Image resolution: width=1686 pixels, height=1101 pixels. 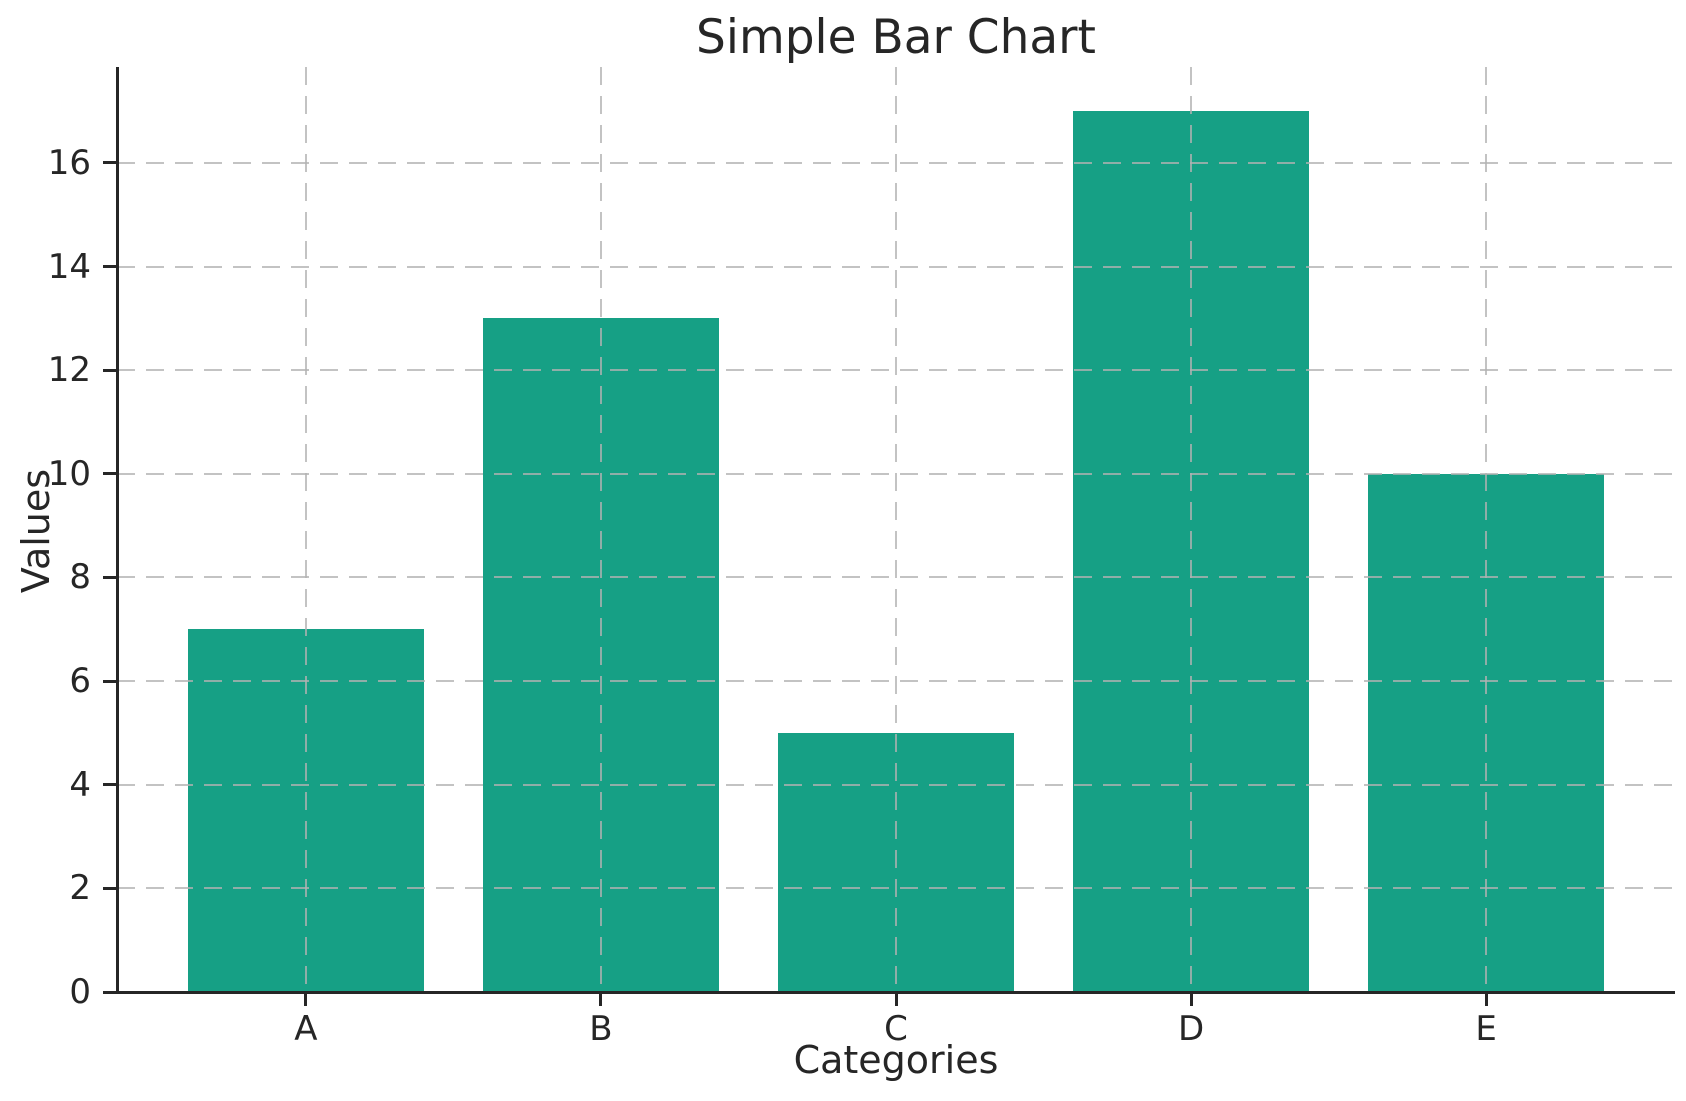 I want to click on bar-E, so click(x=1486, y=732).